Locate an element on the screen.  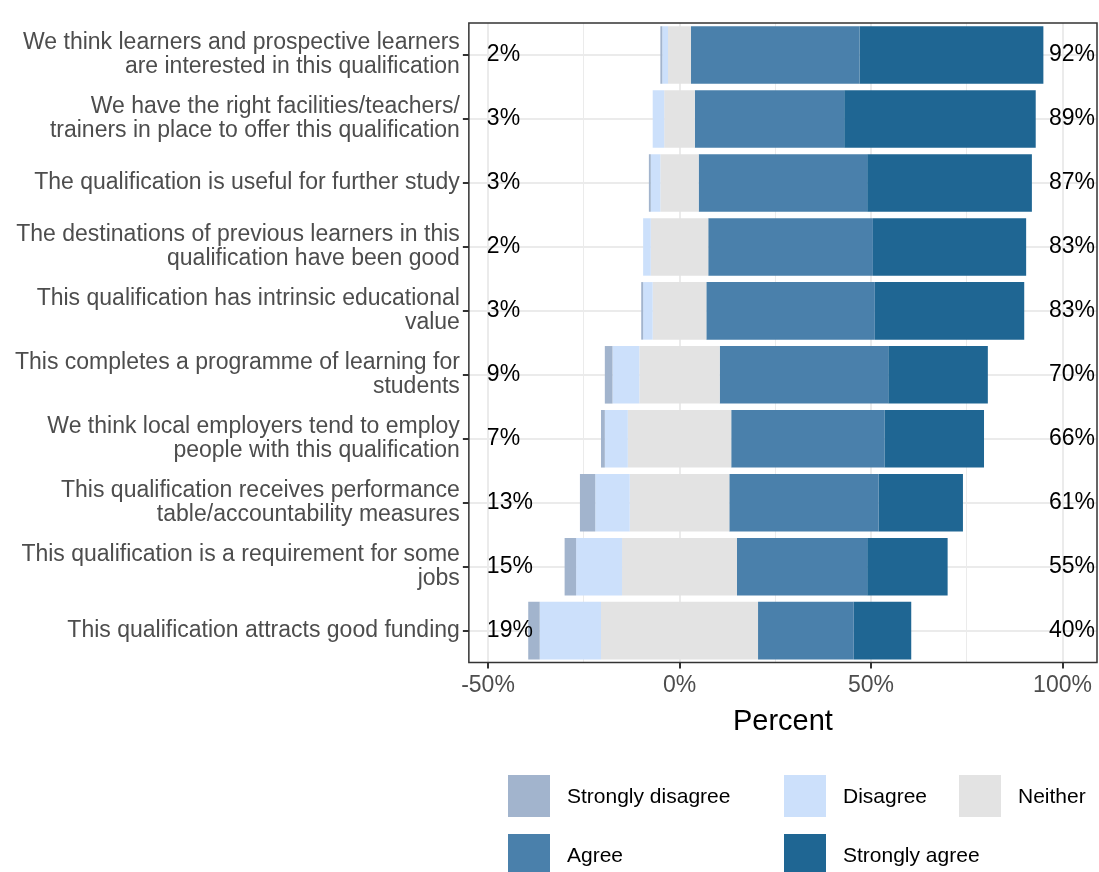
y-tick-label: This qualification is a requirement for some jobs is located at coordinates (240, 565).